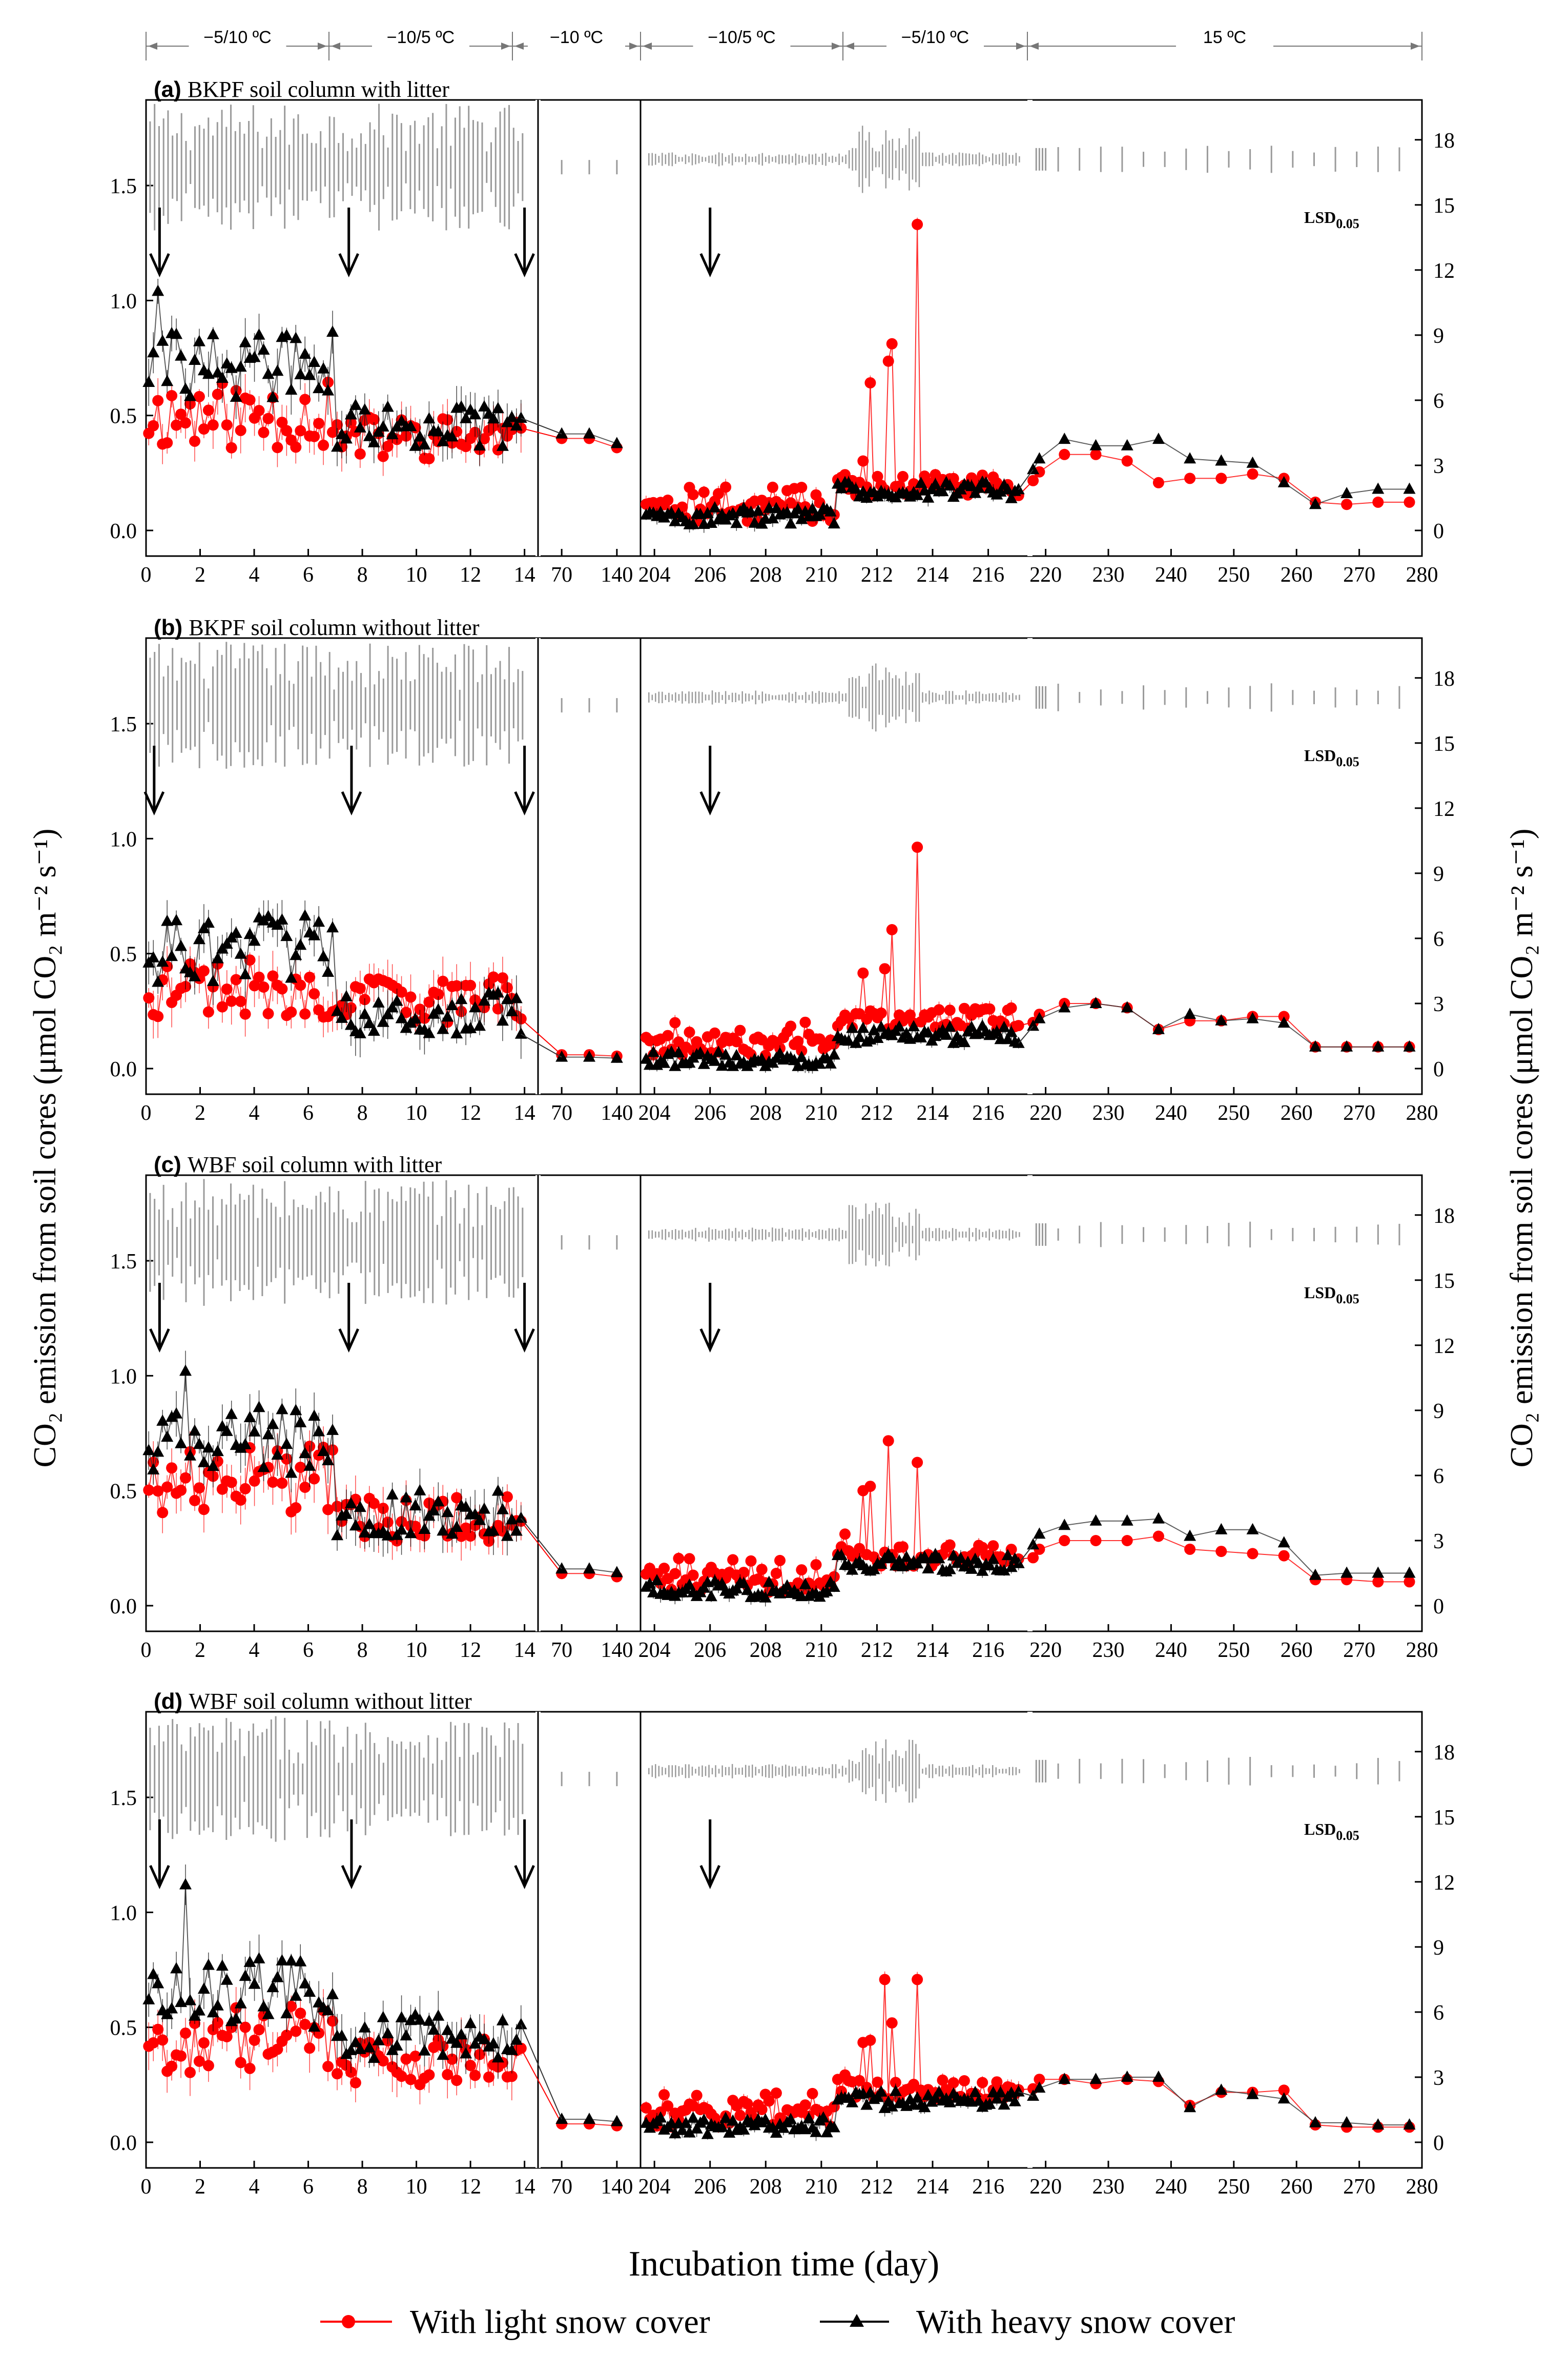  What do you see at coordinates (1045, 1113) in the screenshot?
I see `x-tick-label: 220` at bounding box center [1045, 1113].